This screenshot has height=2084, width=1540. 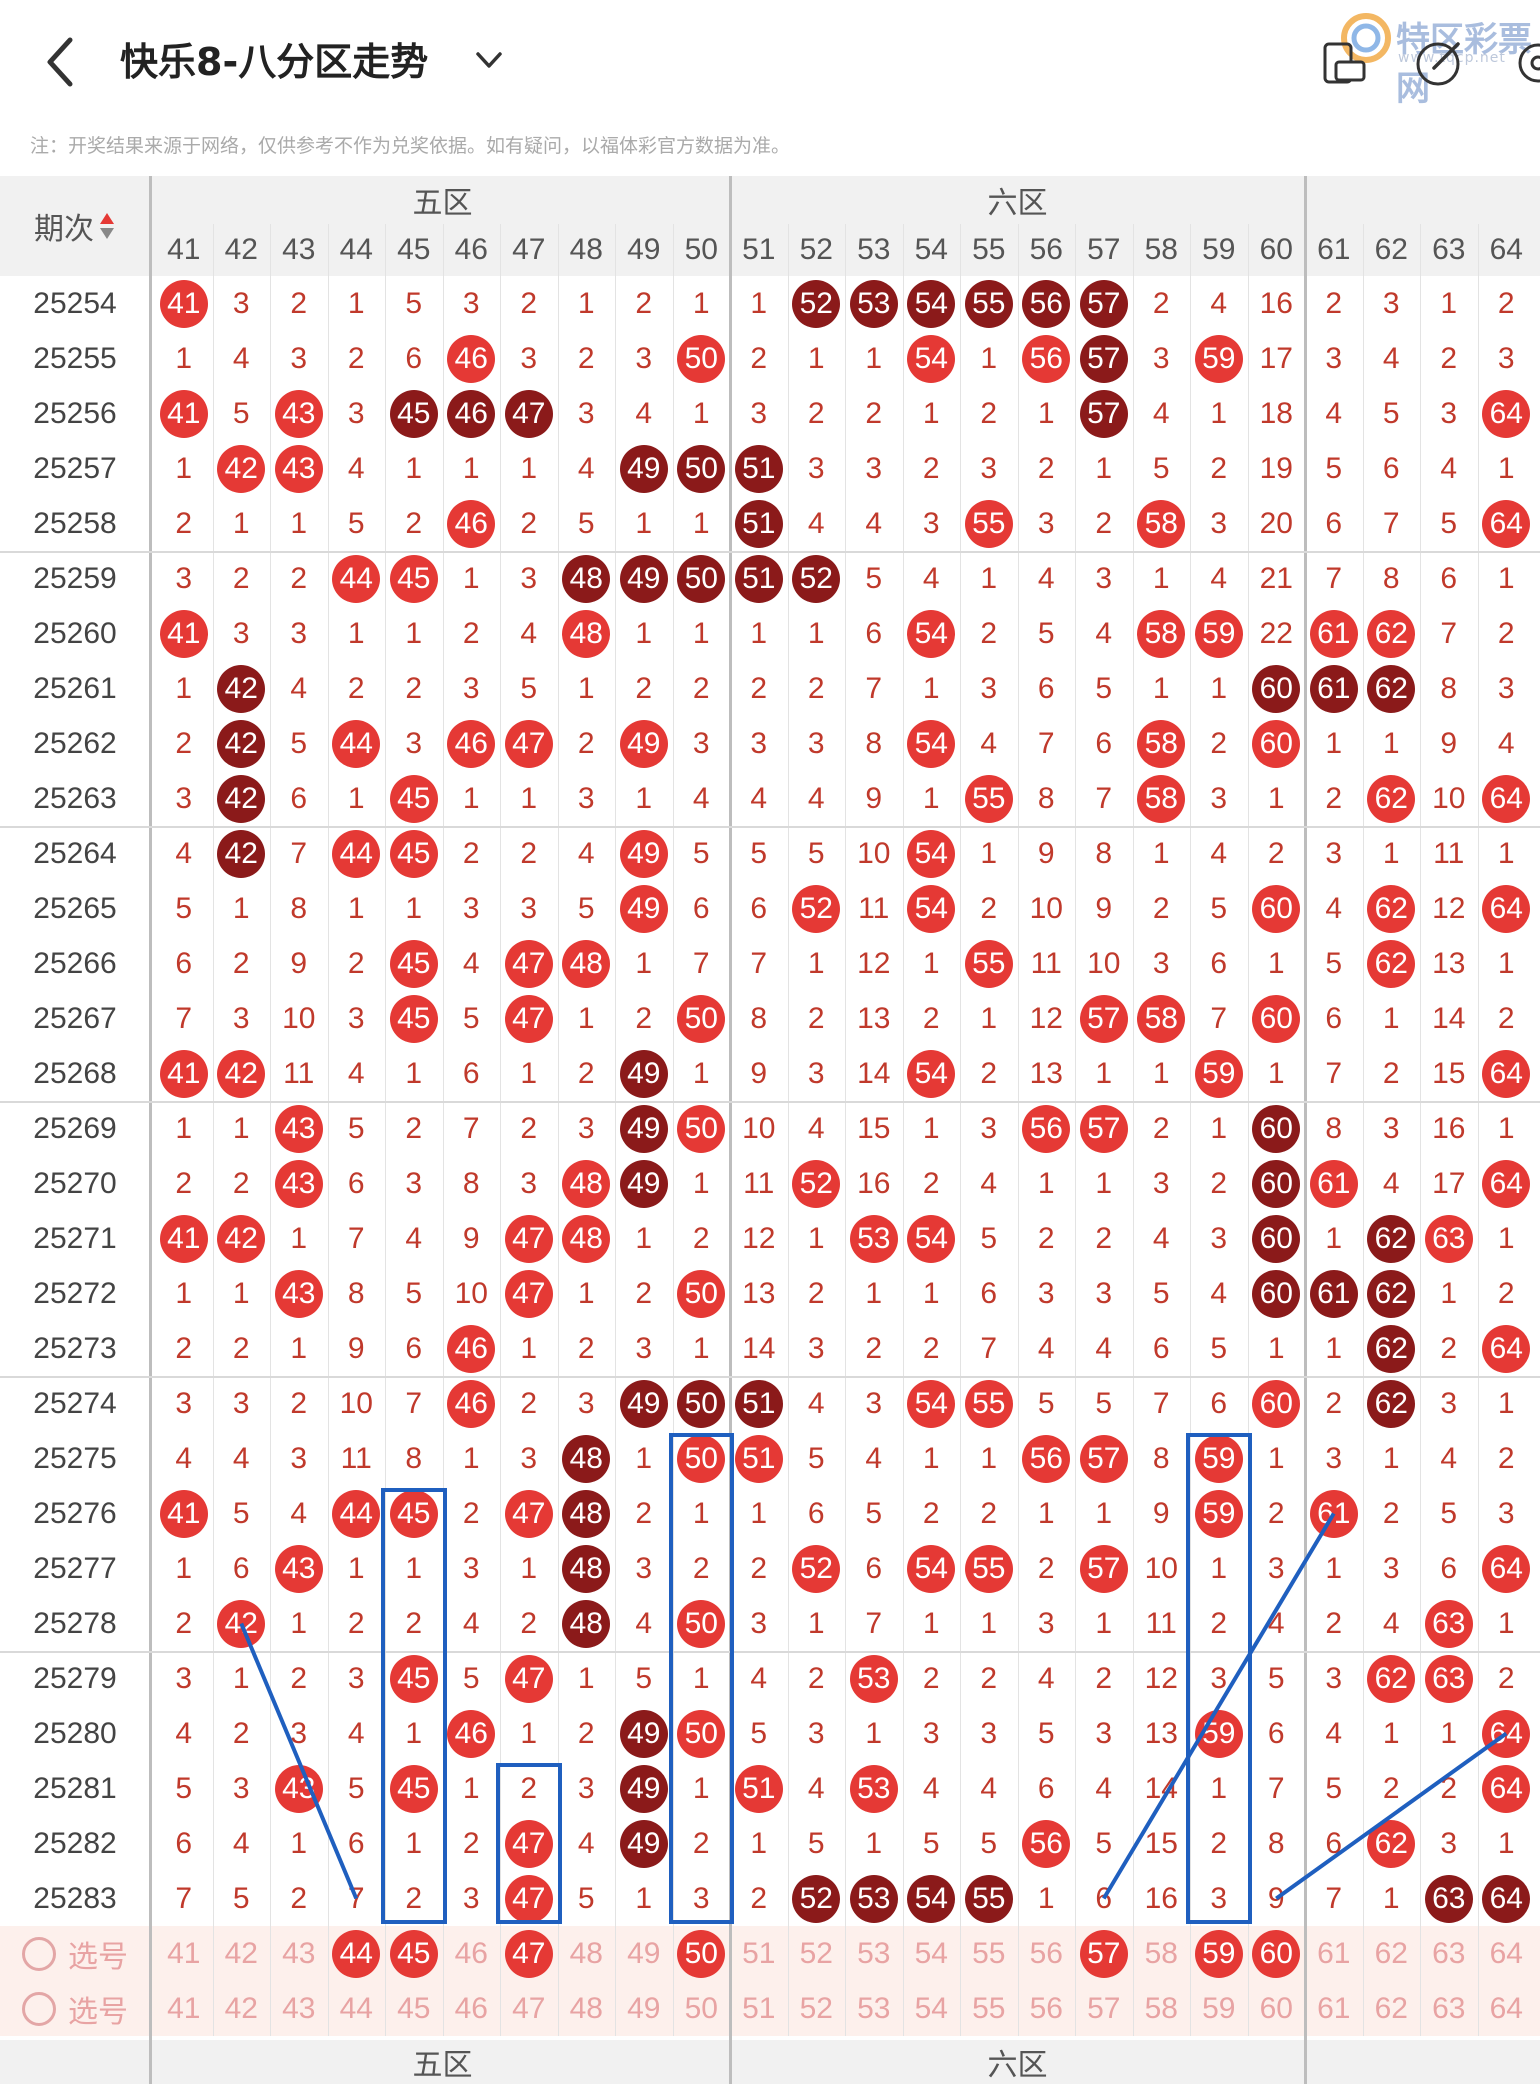 I want to click on drawn-ball: 41, so click(x=183, y=1513).